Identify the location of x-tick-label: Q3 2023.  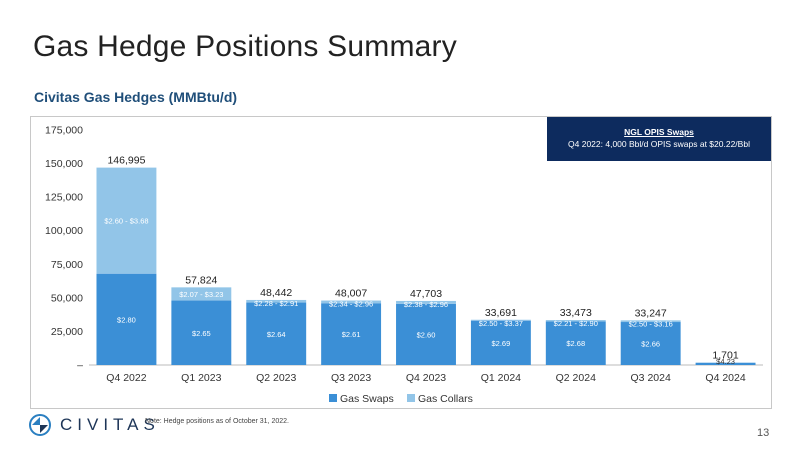
(351, 378).